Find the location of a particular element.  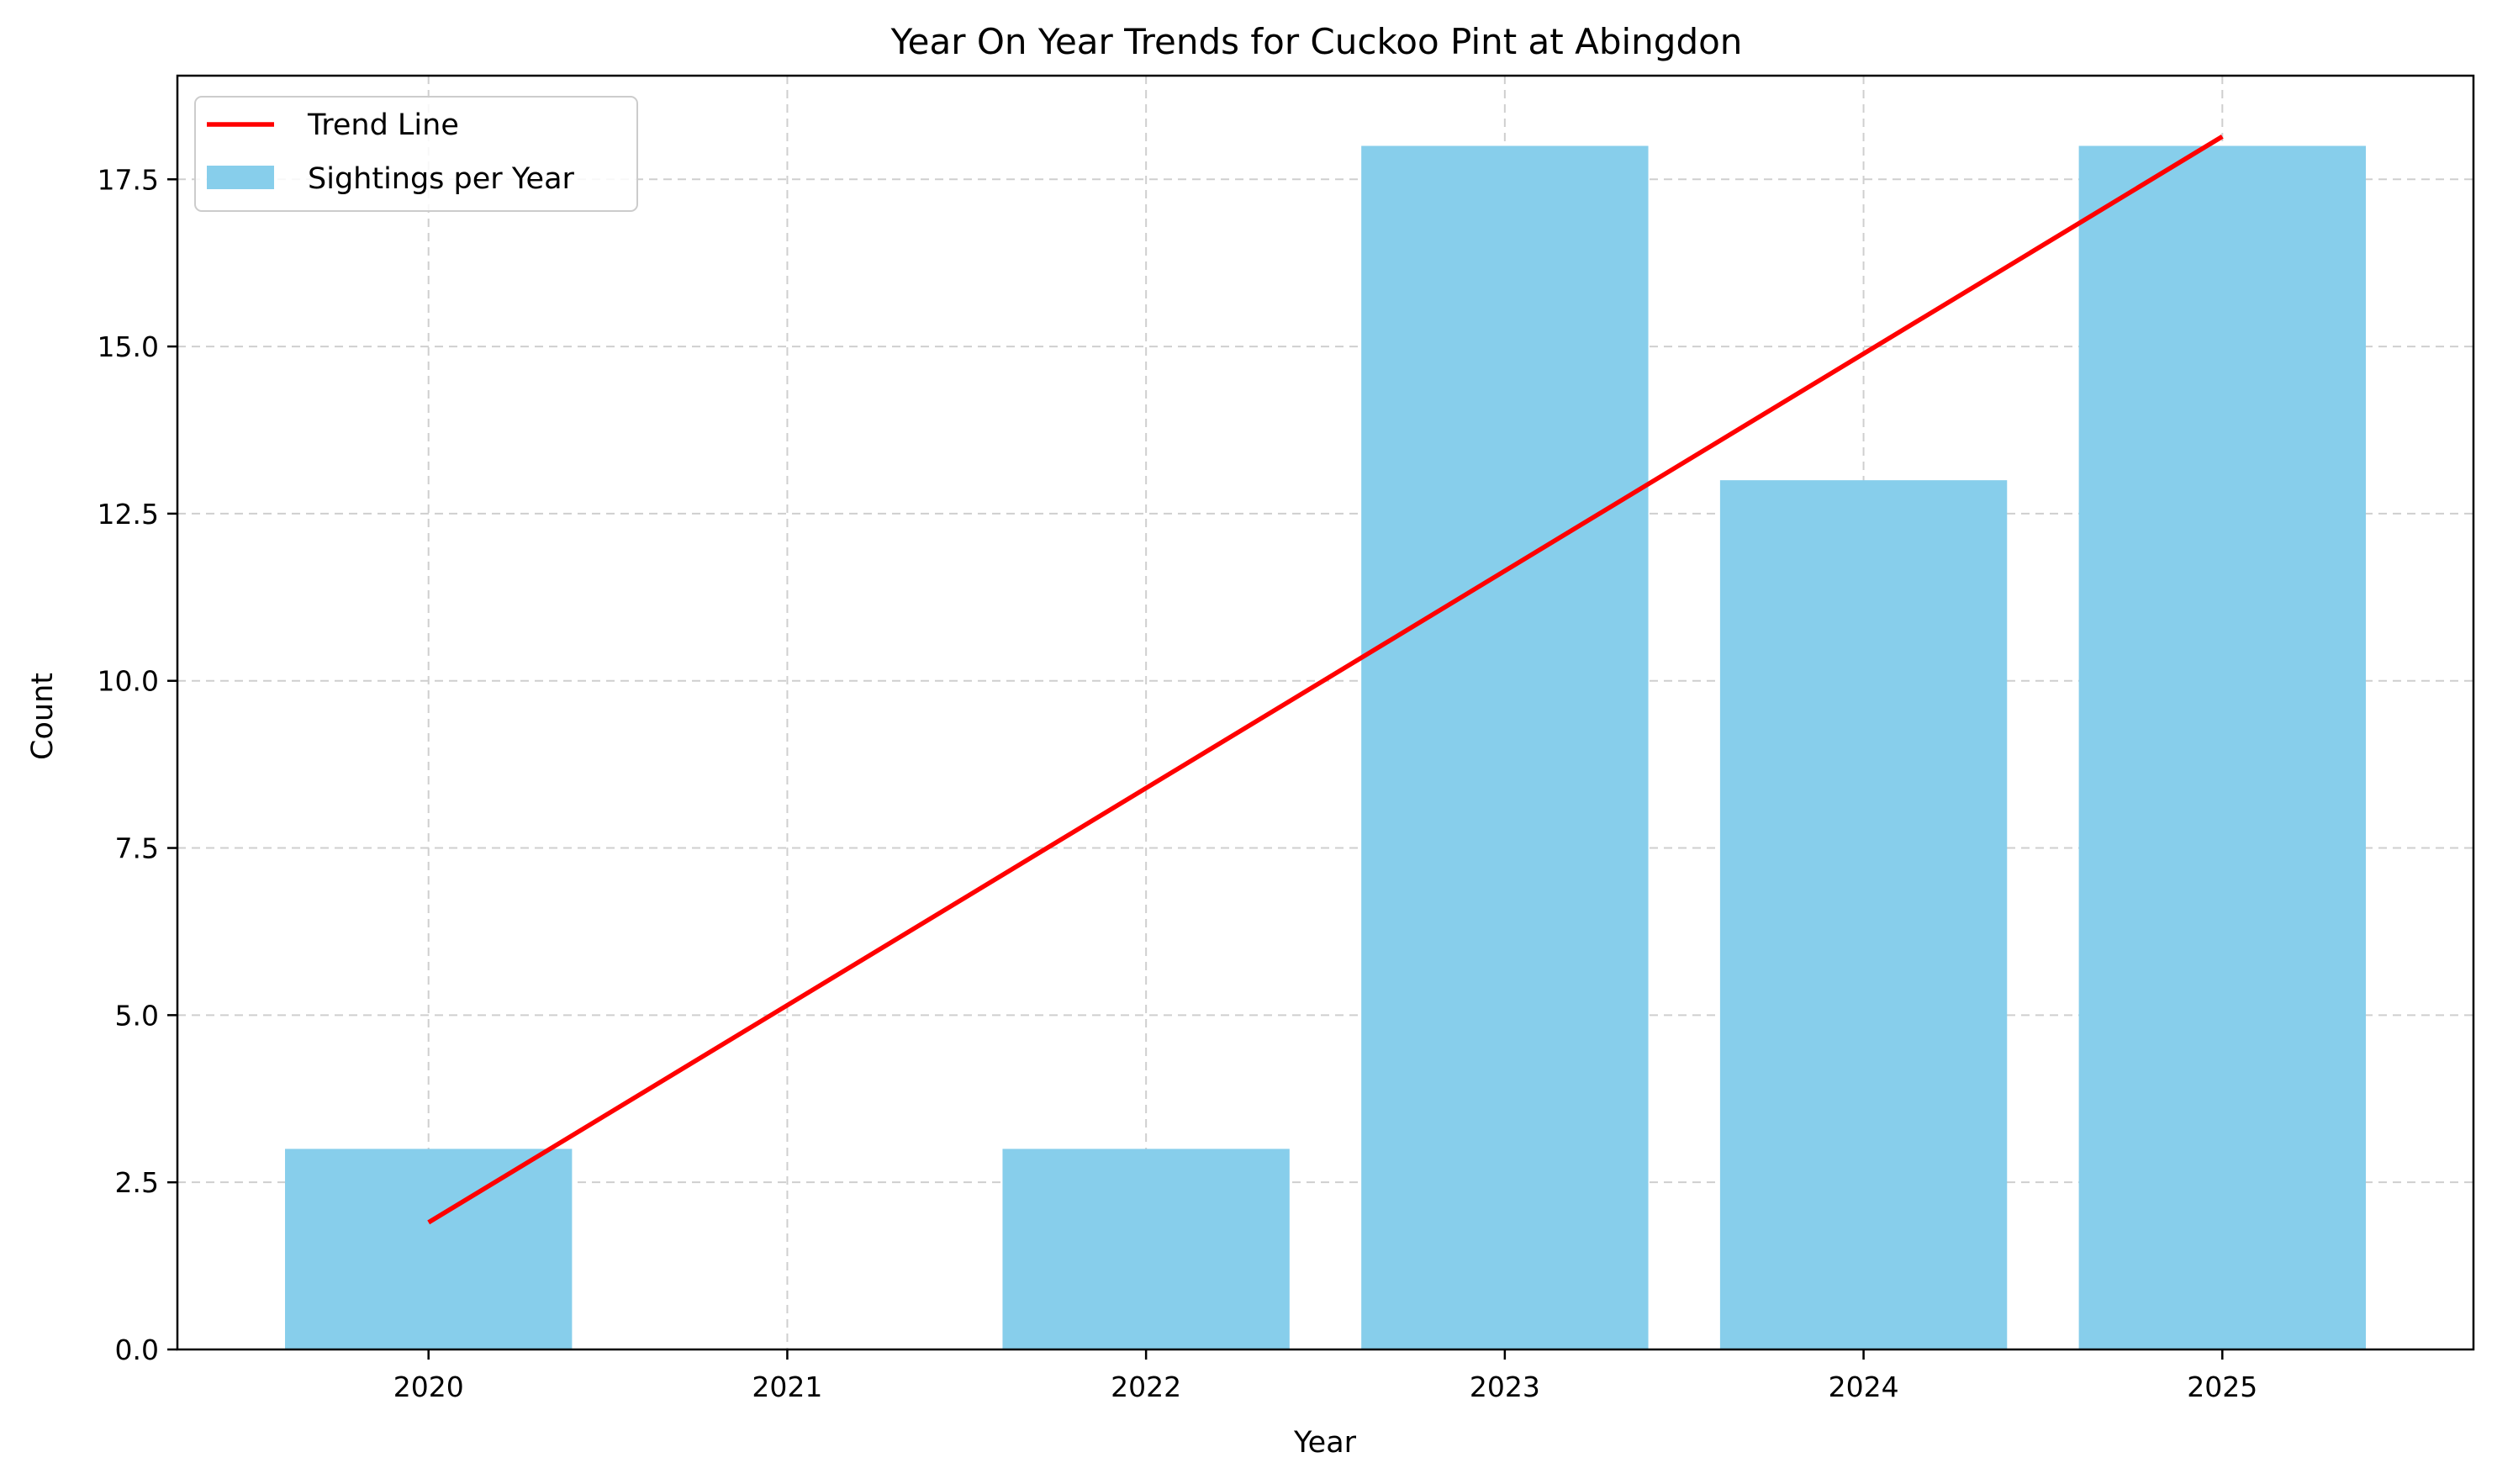

x-axis-label: Year is located at coordinates (1325, 1443).